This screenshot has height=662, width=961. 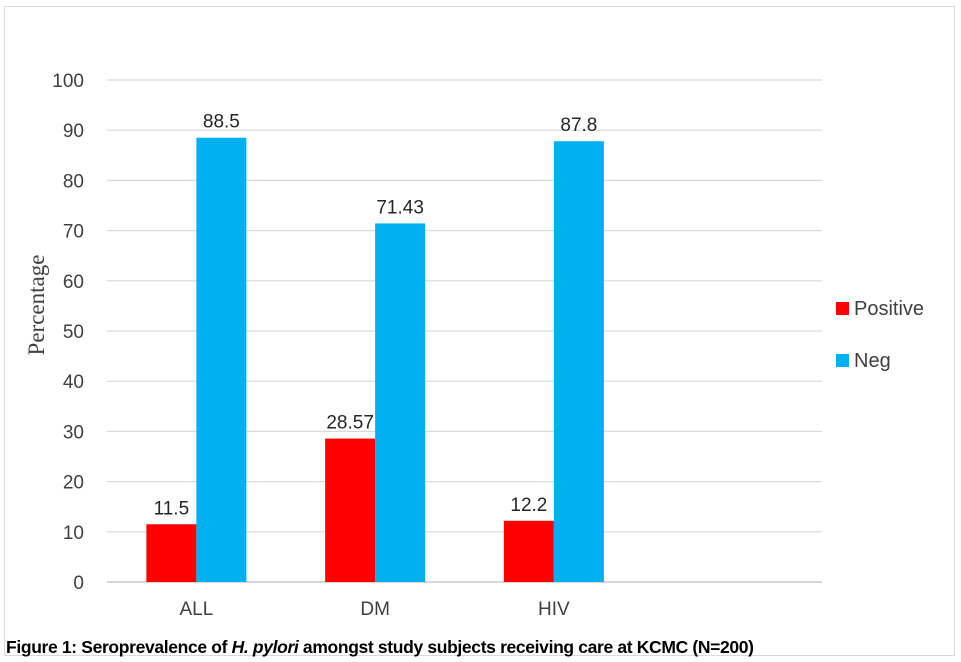 I want to click on y-tick-label: 90, so click(x=73, y=131).